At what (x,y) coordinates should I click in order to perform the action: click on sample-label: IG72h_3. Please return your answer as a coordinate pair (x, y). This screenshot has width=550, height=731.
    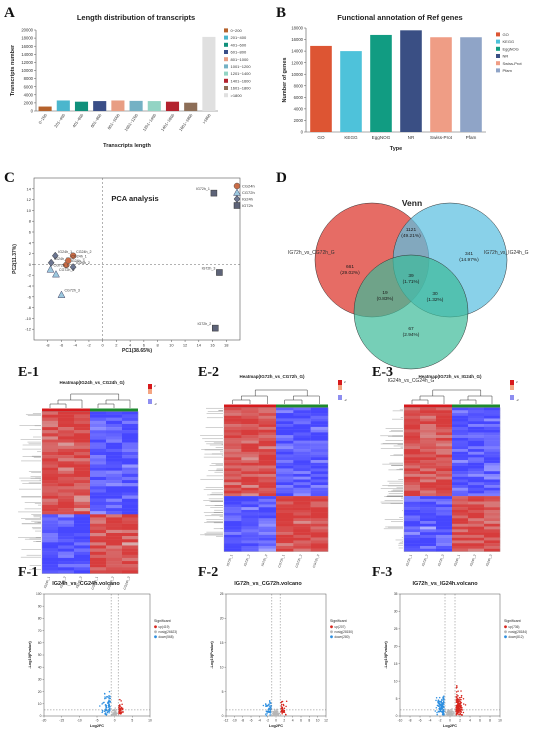
    Looking at the image, I should click on (441, 560).